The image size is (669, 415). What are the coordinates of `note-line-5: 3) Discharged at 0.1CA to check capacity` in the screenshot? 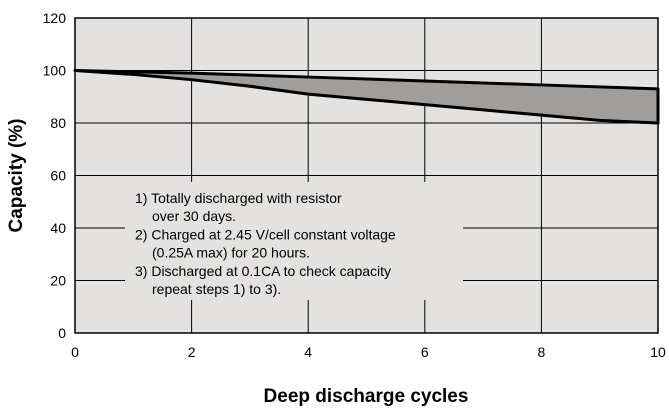 It's located at (263, 271).